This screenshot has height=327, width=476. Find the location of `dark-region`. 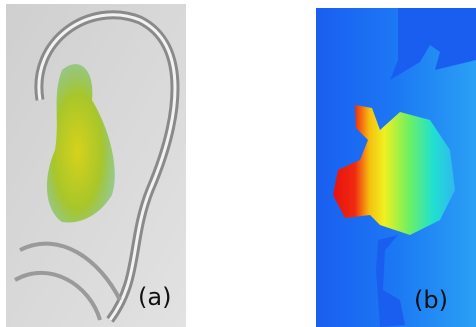

dark-region is located at coordinates (433, 44).